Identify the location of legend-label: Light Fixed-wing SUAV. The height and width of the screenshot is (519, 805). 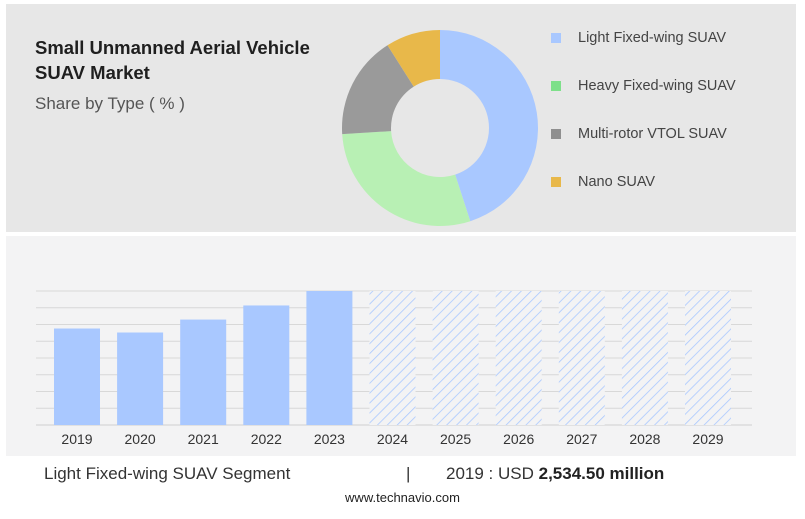
(652, 38).